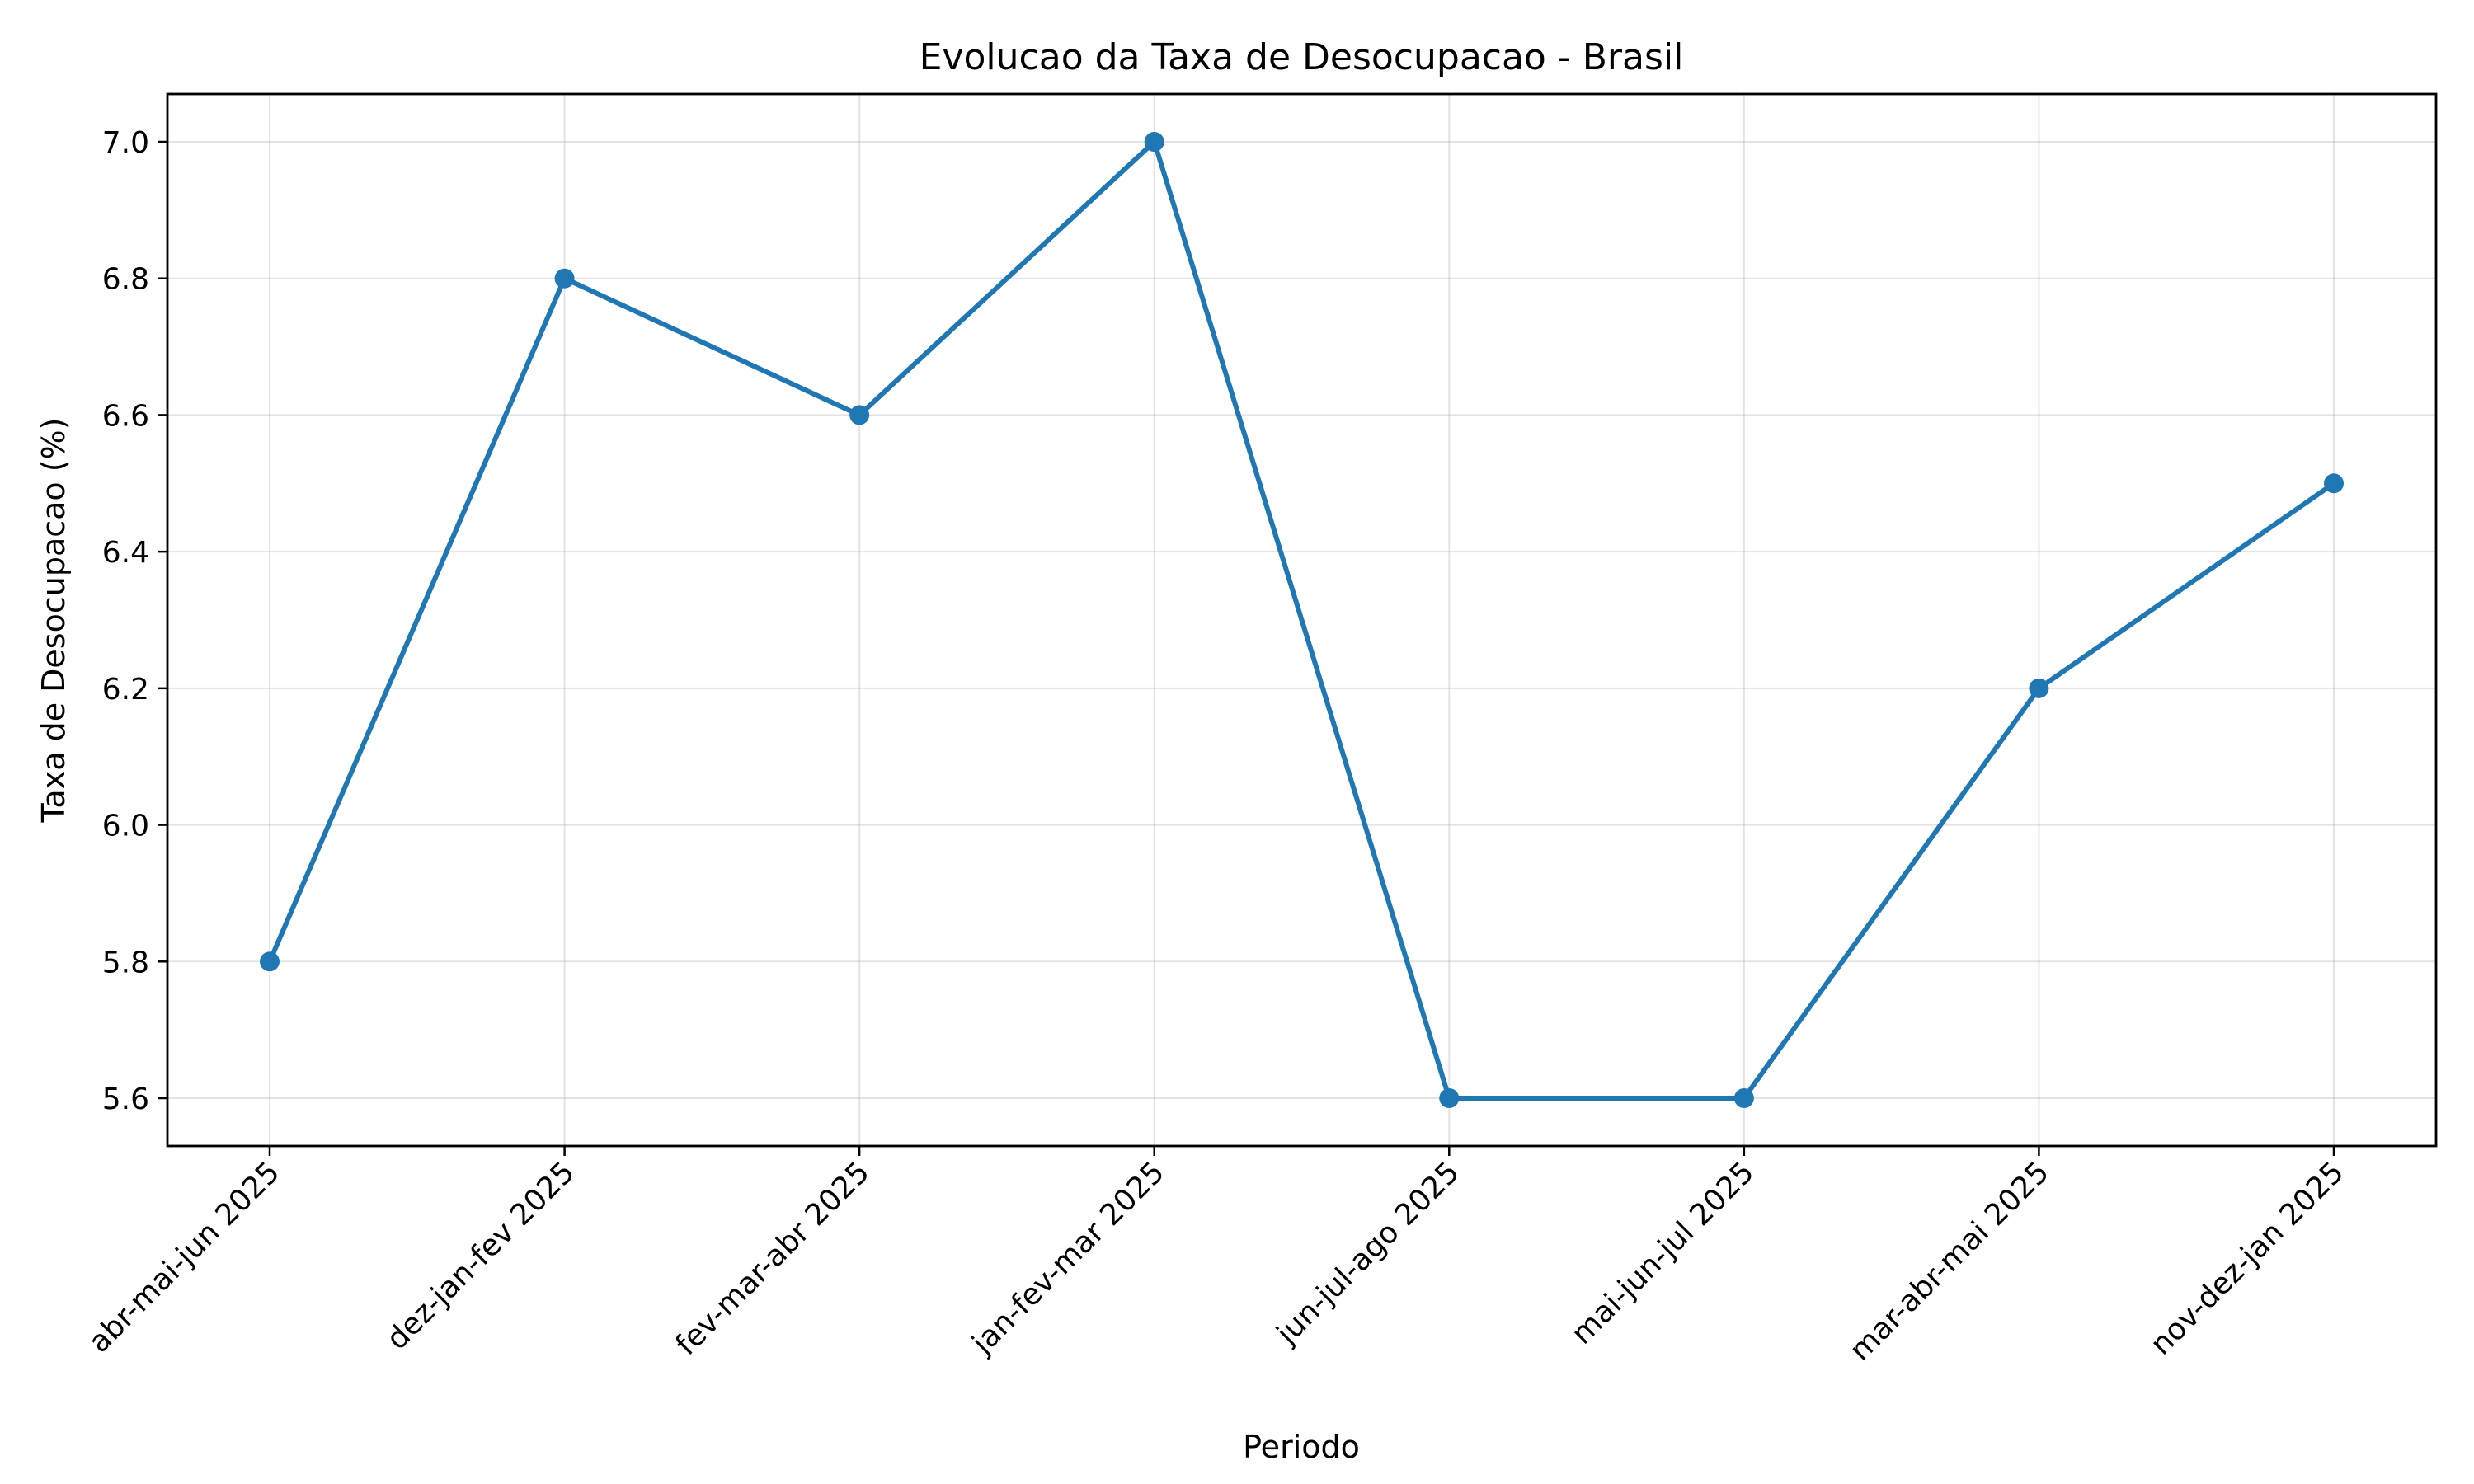 This screenshot has width=2474, height=1484. What do you see at coordinates (125, 963) in the screenshot?
I see `y-tick-label: 5.8` at bounding box center [125, 963].